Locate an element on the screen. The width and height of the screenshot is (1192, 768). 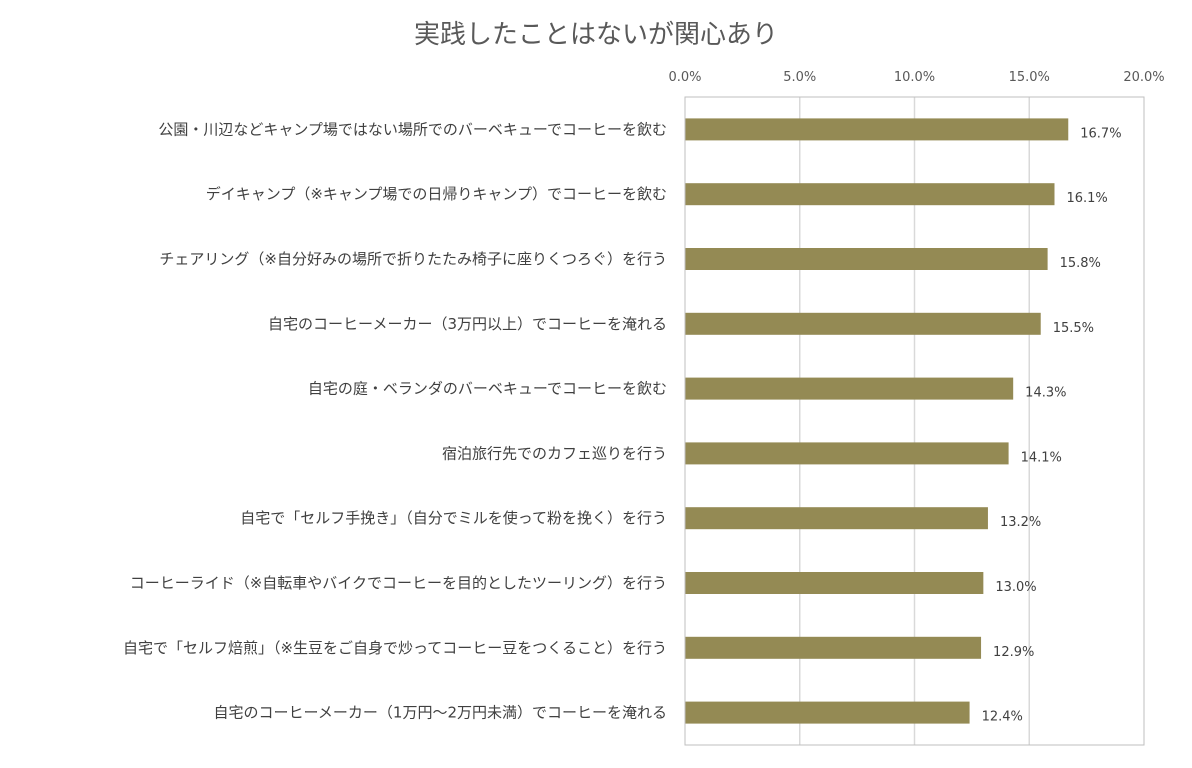
data-label: 13.2% is located at coordinates (1020, 522).